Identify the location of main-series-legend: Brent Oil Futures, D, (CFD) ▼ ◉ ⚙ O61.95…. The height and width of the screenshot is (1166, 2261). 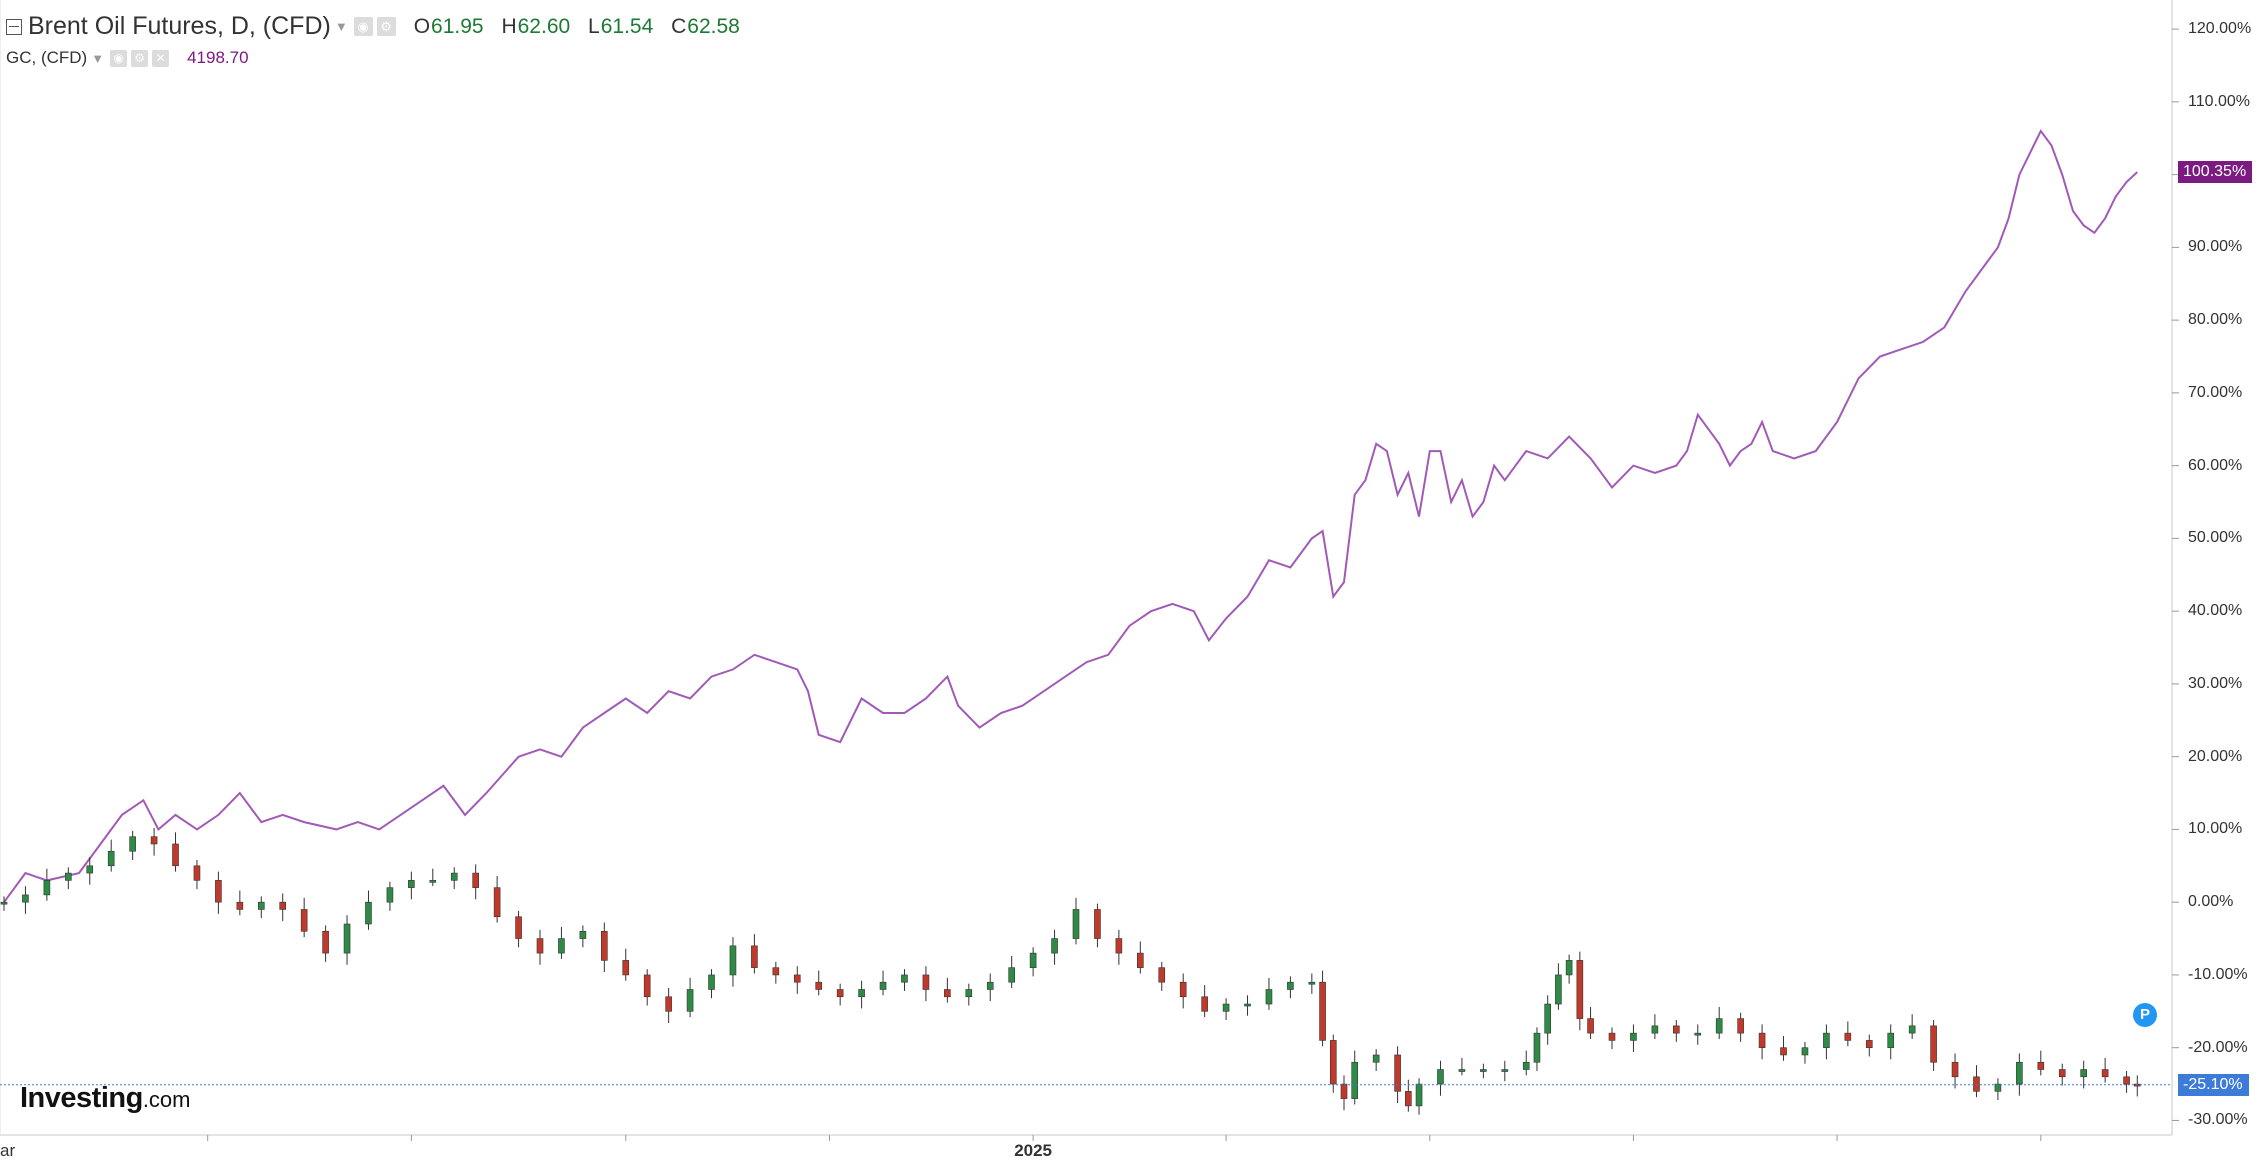
(379, 26).